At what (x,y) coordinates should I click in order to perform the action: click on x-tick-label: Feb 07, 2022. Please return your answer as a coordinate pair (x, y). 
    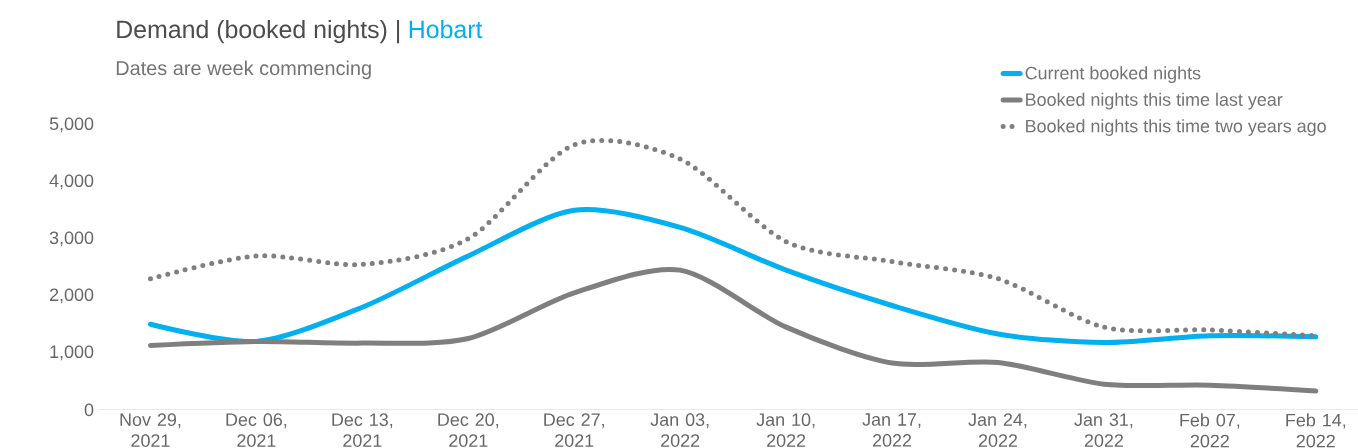
    Looking at the image, I should click on (1210, 430).